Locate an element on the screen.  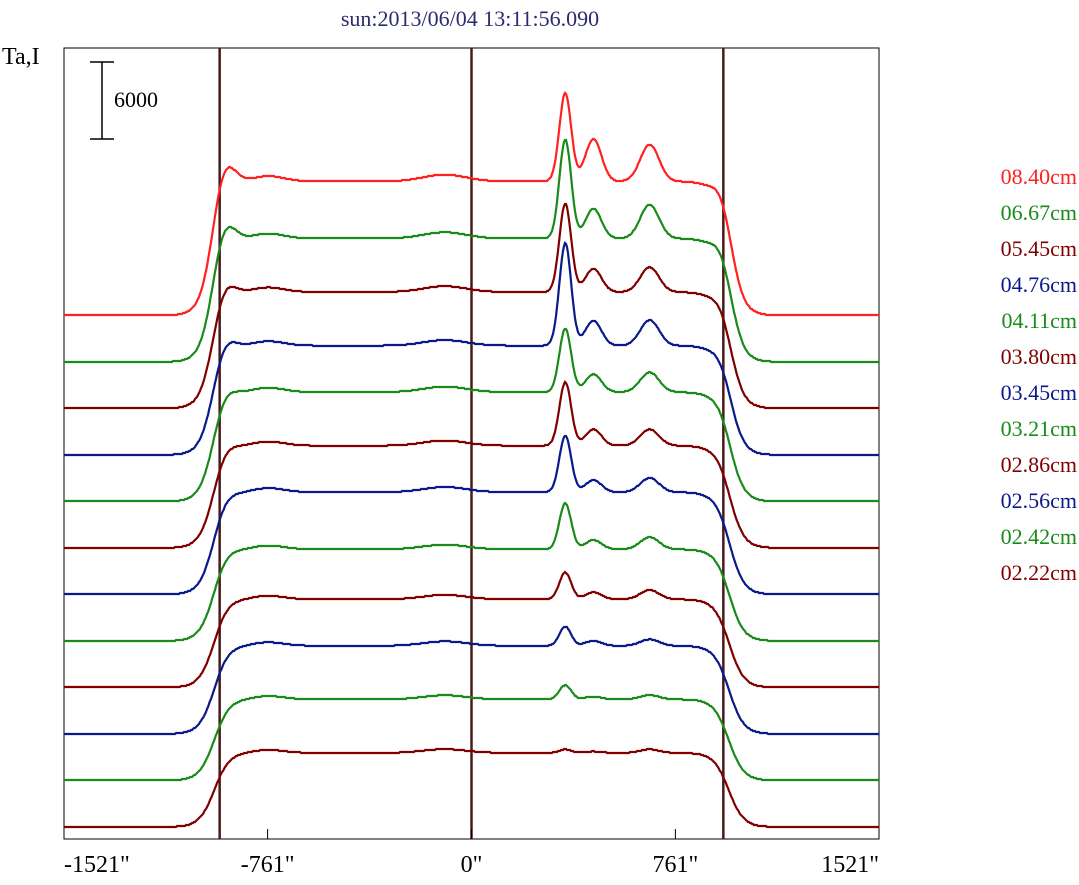
series-line-02.56cm is located at coordinates (471, 680).